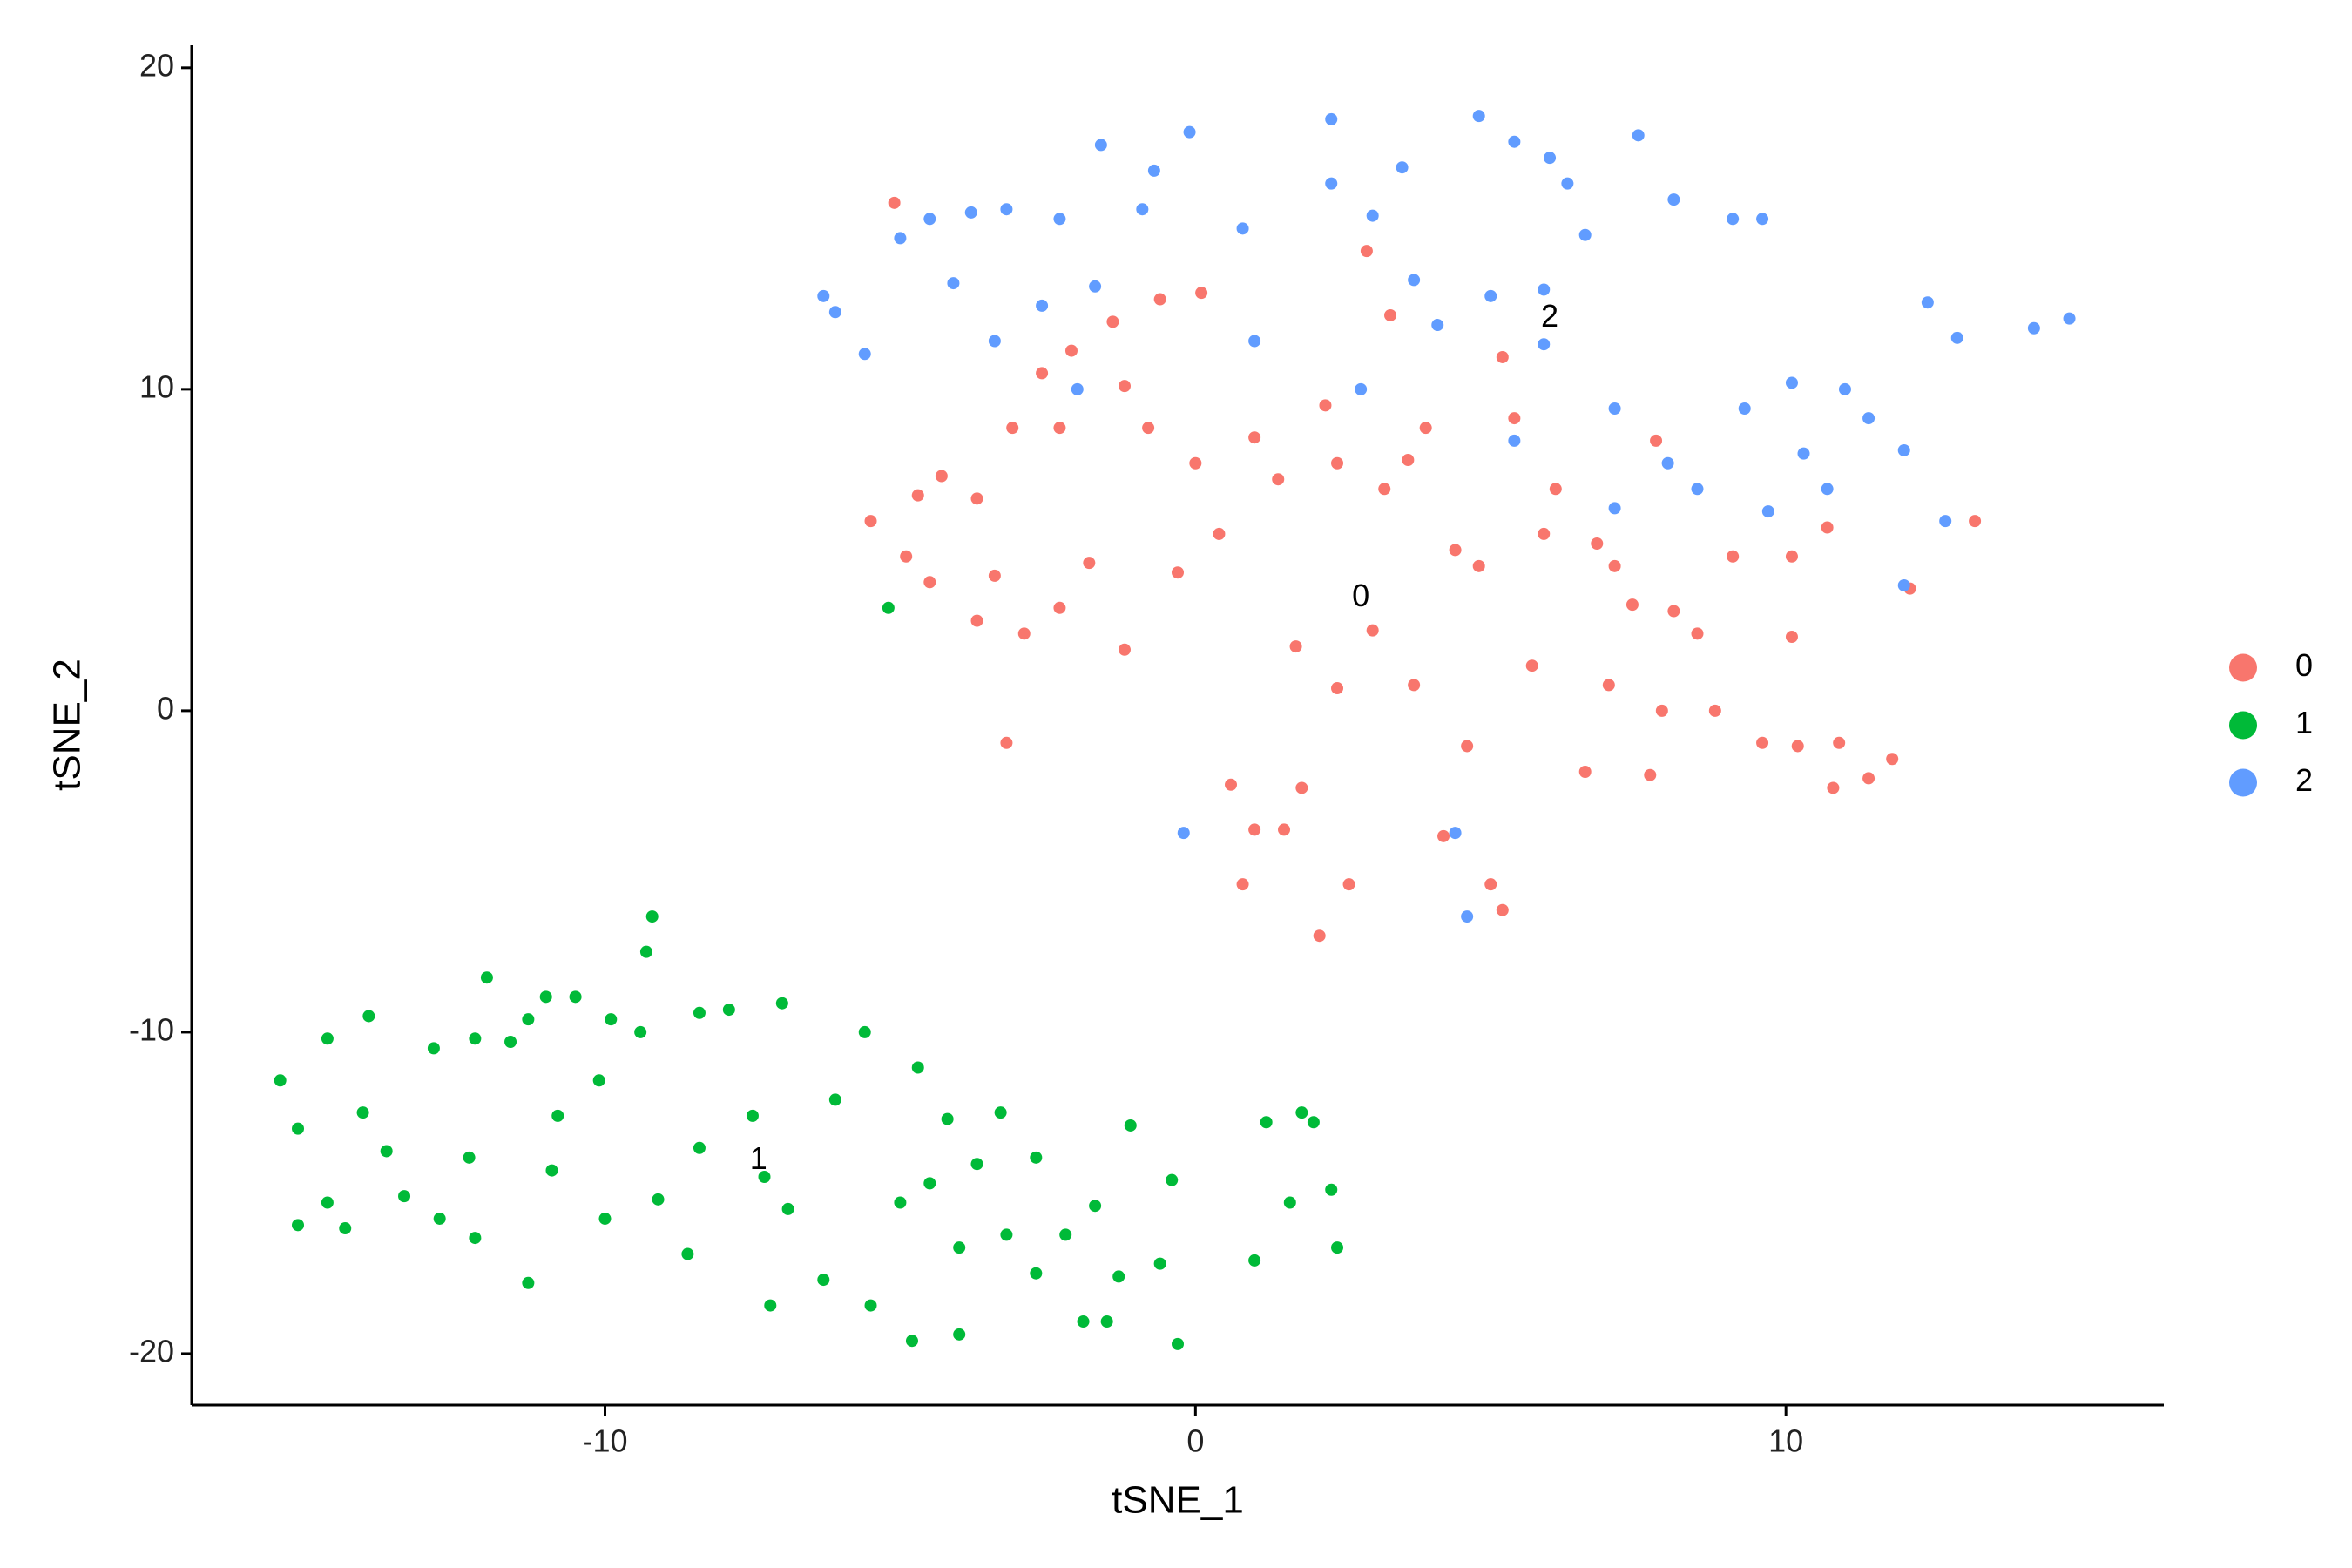 This screenshot has height=1568, width=2352. What do you see at coordinates (1178, 1500) in the screenshot?
I see `x-axis-title: tSNE_1` at bounding box center [1178, 1500].